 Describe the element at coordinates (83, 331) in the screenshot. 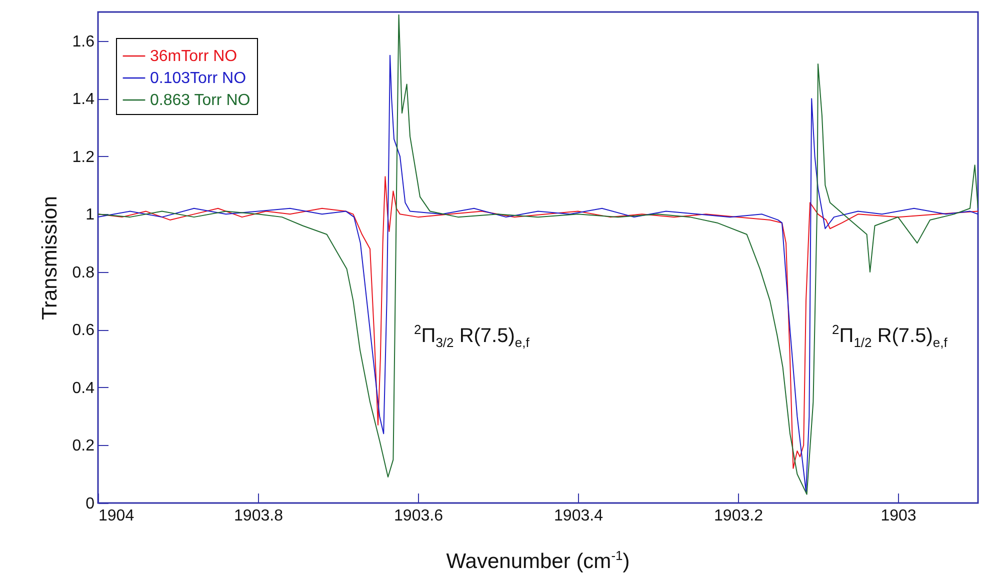

I see `y-tick-label: 0.6` at that location.